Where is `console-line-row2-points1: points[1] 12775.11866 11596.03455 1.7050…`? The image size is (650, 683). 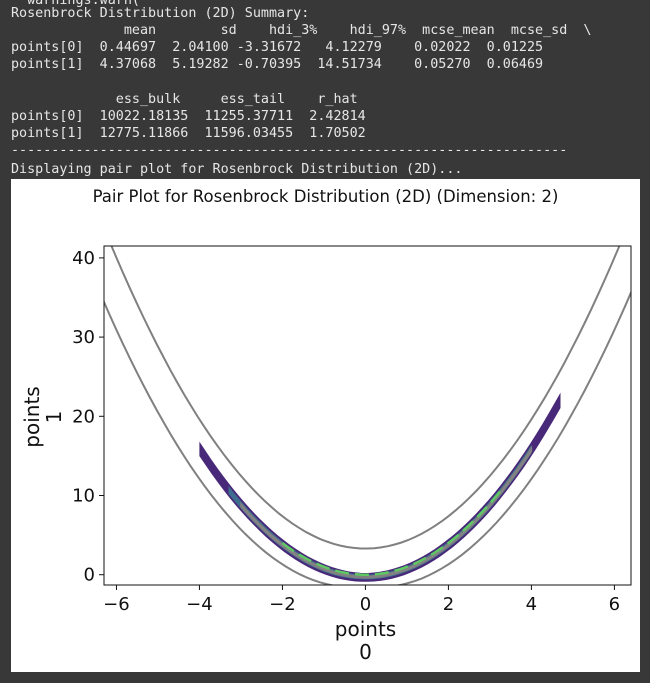 console-line-row2-points1: points[1] 12775.11866 11596.03455 1.7050… is located at coordinates (188, 133).